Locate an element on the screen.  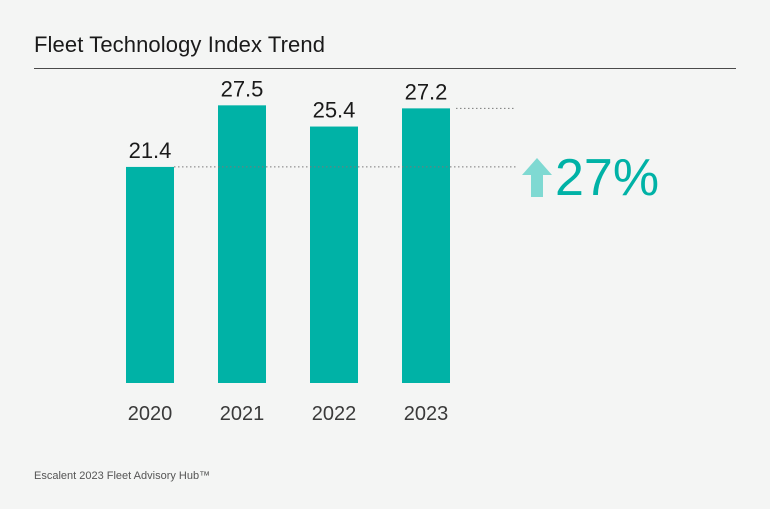
x-tick-label-2021: 2021 is located at coordinates (242, 414).